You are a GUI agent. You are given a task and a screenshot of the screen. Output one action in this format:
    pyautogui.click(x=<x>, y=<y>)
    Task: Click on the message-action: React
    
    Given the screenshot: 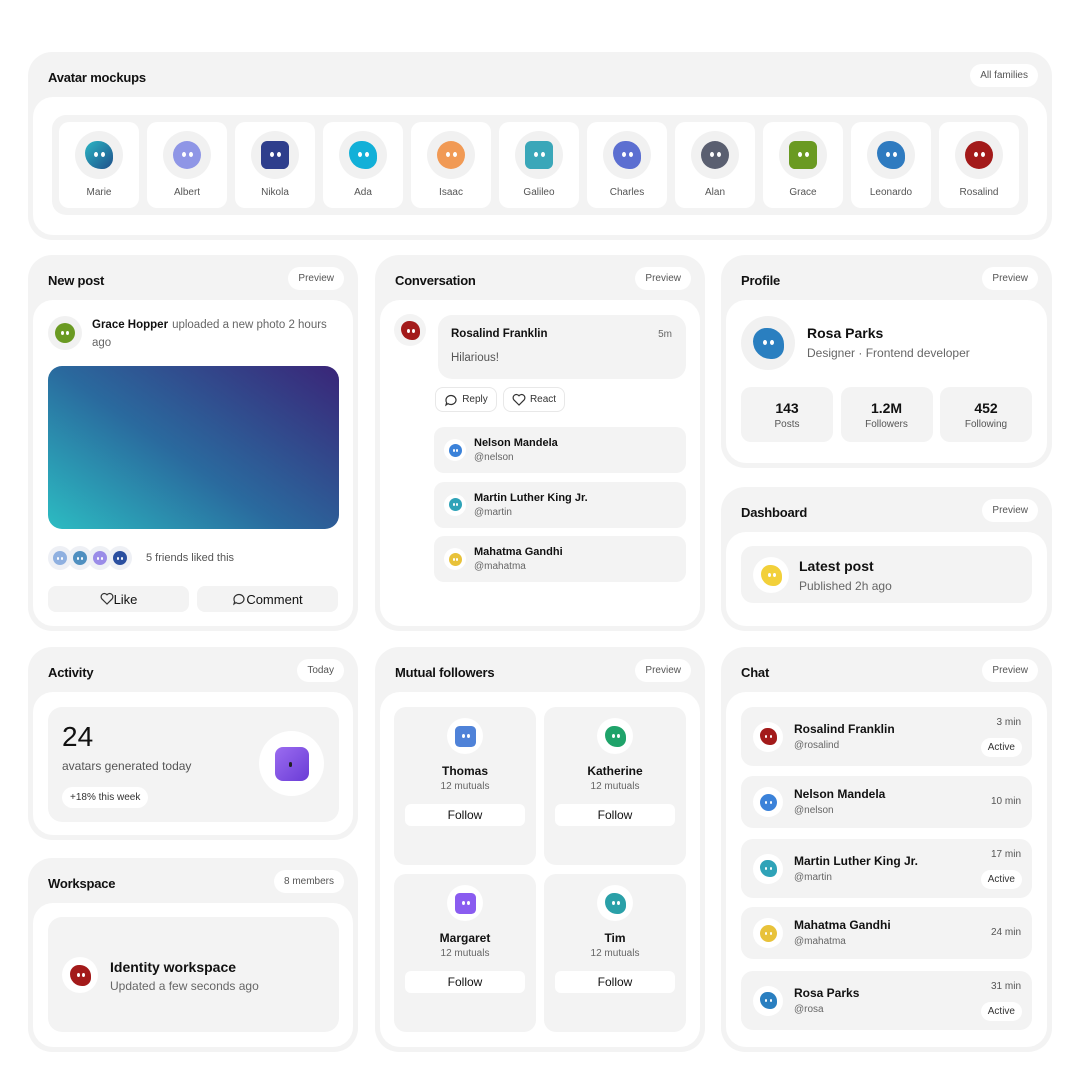 What is the action you would take?
    pyautogui.click(x=534, y=399)
    